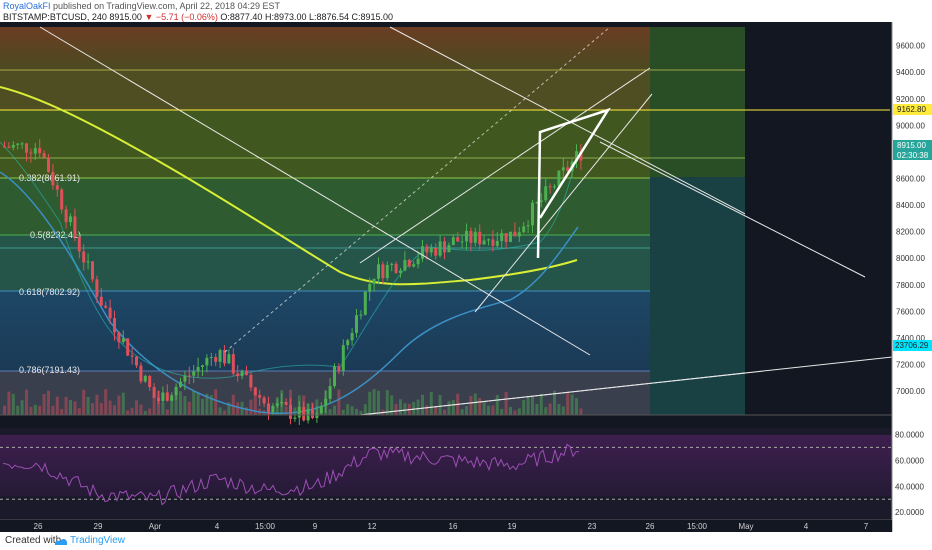 This screenshot has height=550, width=932. Describe the element at coordinates (446, 526) in the screenshot. I see `time-axis` at that location.